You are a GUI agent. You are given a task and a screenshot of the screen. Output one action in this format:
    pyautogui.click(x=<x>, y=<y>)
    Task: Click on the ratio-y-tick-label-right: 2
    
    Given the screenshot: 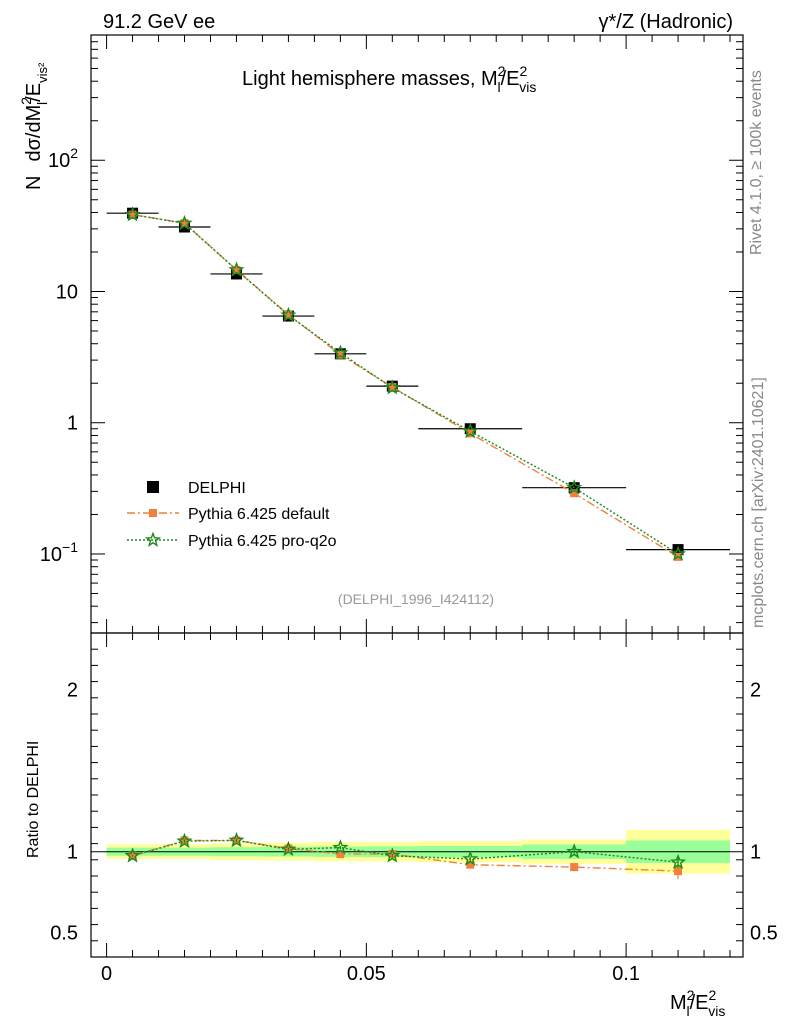 What is the action you would take?
    pyautogui.click(x=755, y=691)
    